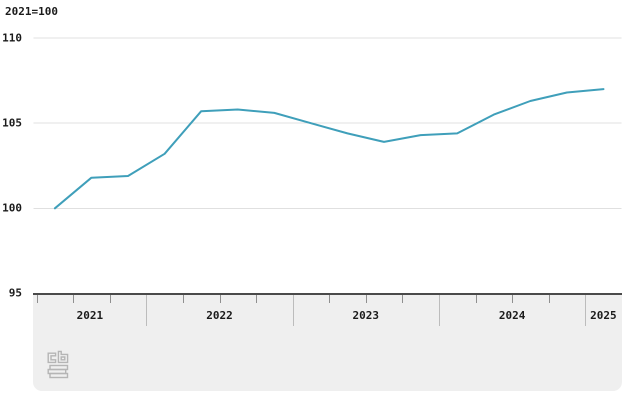 This screenshot has height=418, width=626. I want to click on x-year-label-2022: 2022, so click(219, 315).